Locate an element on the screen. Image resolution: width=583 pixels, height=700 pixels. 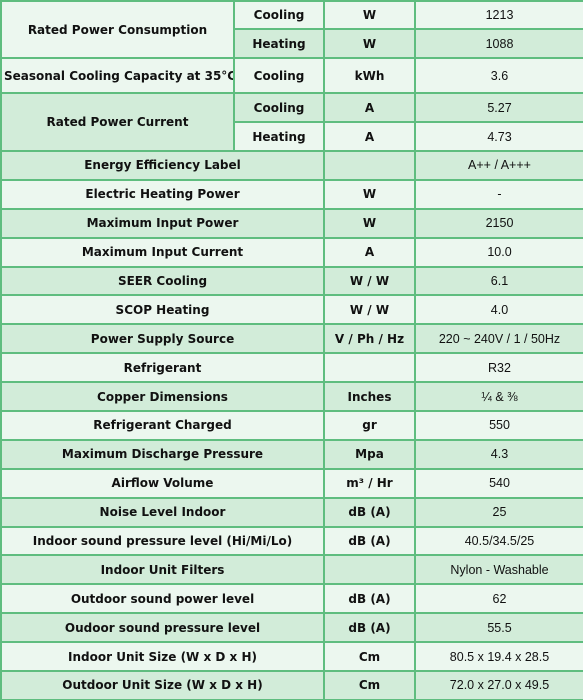
value: 72.0 x 27.0 x 49.5 is located at coordinates (498, 685).